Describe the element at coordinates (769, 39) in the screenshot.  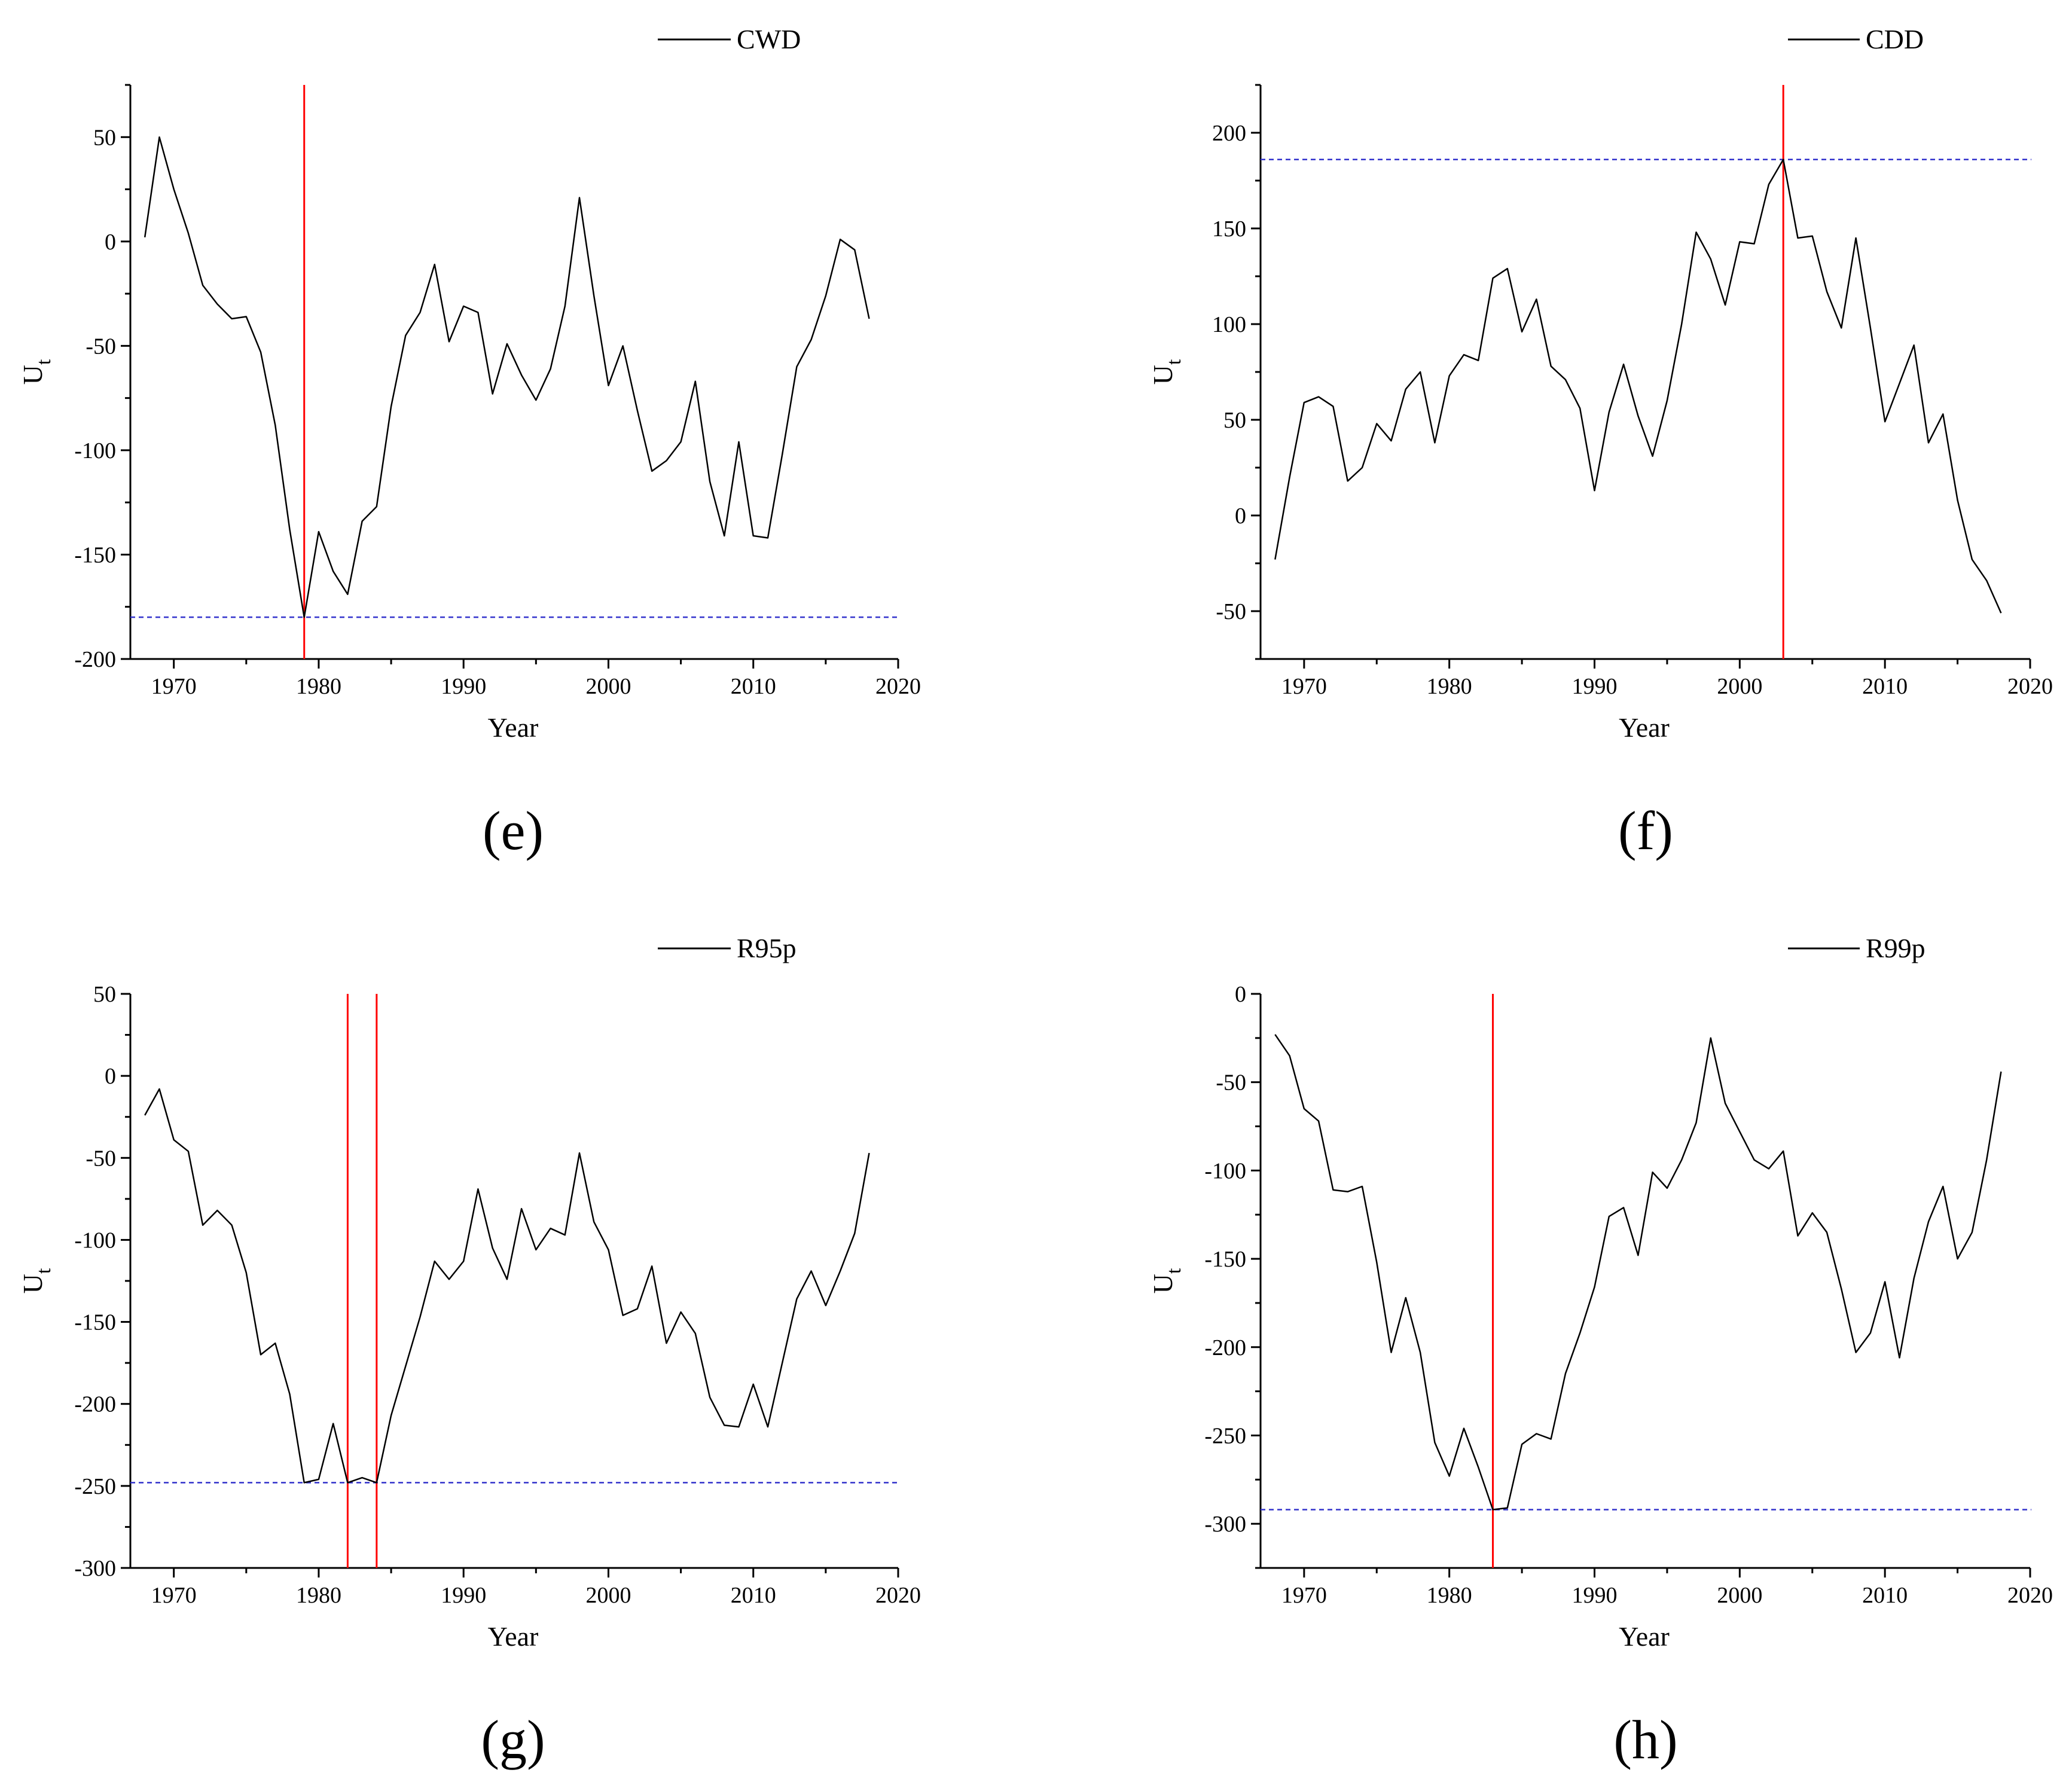
I see `legend-label: CWD` at that location.